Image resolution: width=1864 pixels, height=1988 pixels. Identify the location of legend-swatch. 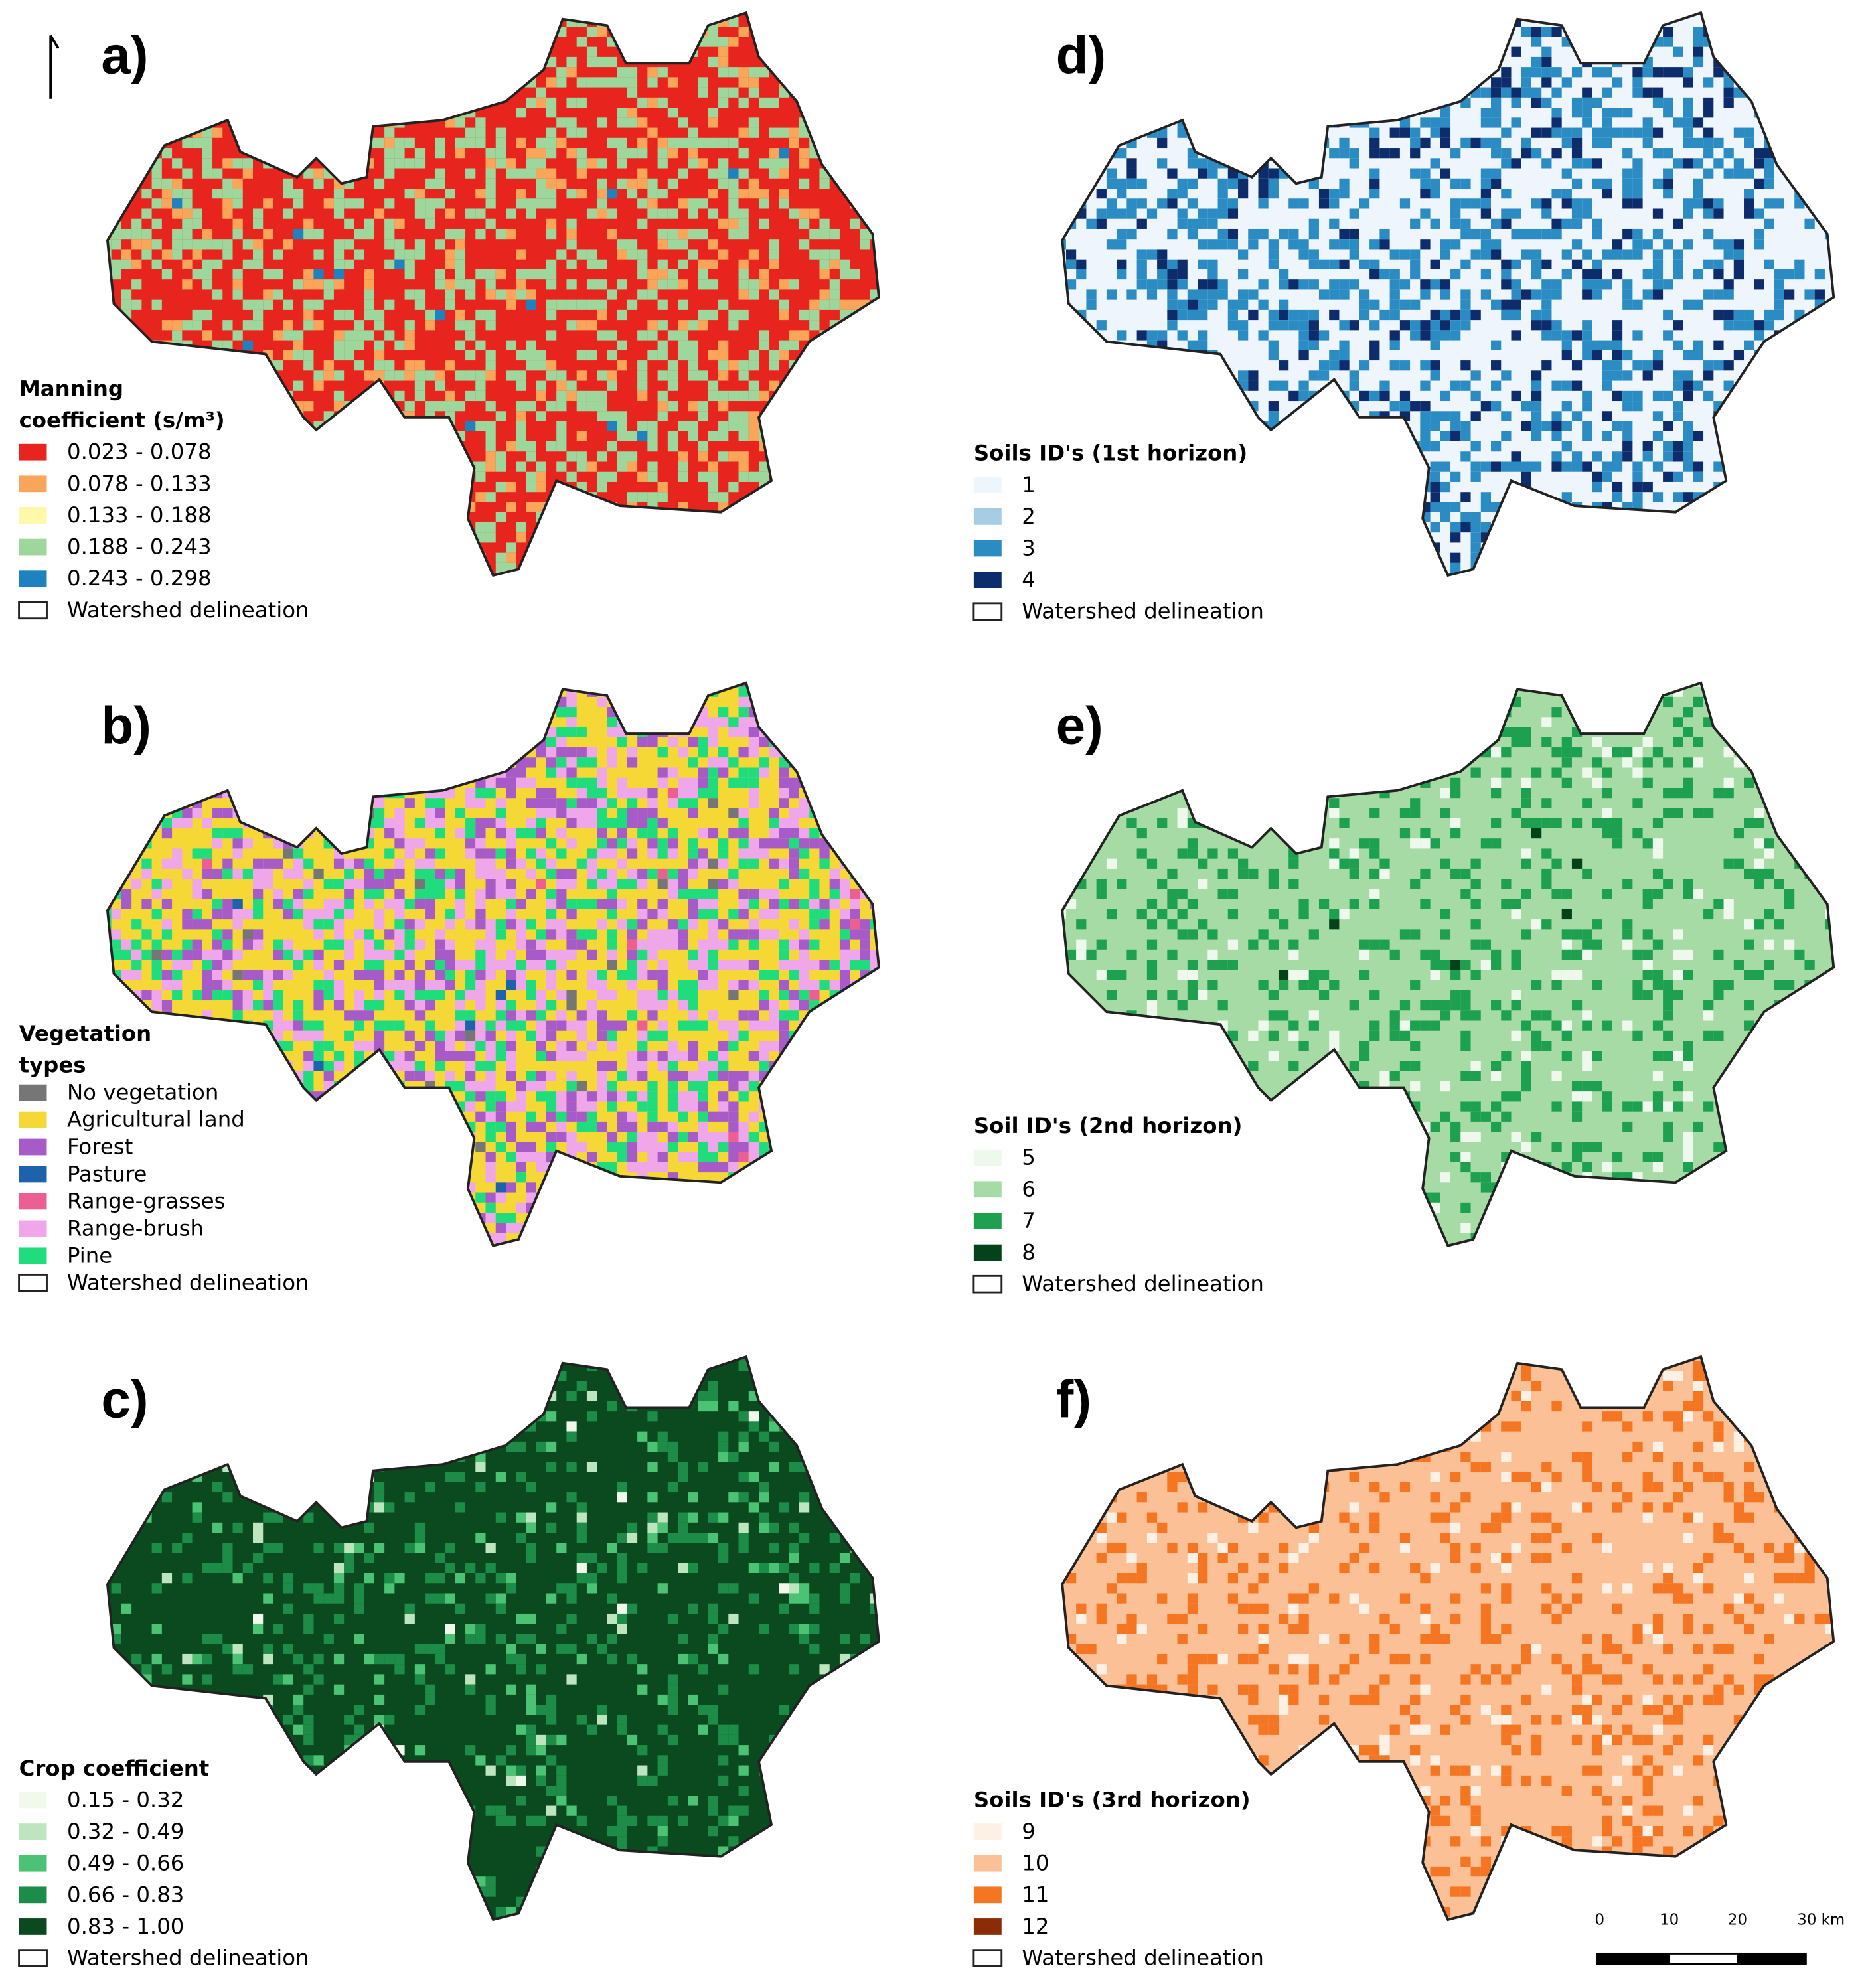
(33, 452).